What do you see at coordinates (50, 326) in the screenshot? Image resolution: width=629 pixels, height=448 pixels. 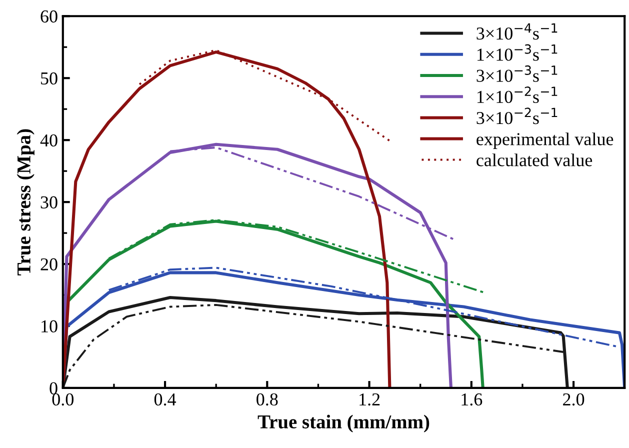 I see `y-tick-label: 10` at bounding box center [50, 326].